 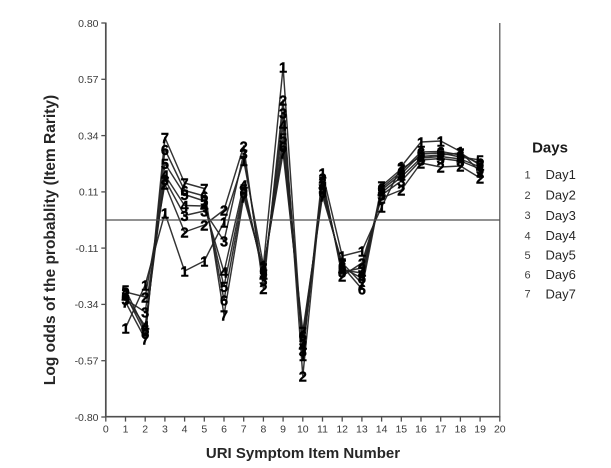 What do you see at coordinates (342, 430) in the screenshot?
I see `svg-text: 12` at bounding box center [342, 430].